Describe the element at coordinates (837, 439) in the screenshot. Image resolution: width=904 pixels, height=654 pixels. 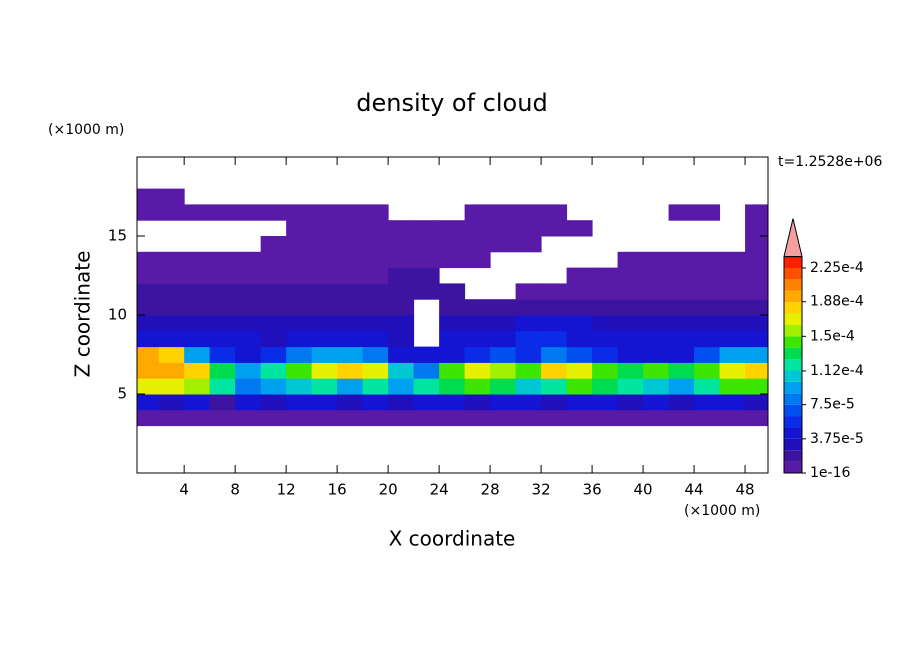
I see `colorbar-tick-label: 3.75e-5` at that location.